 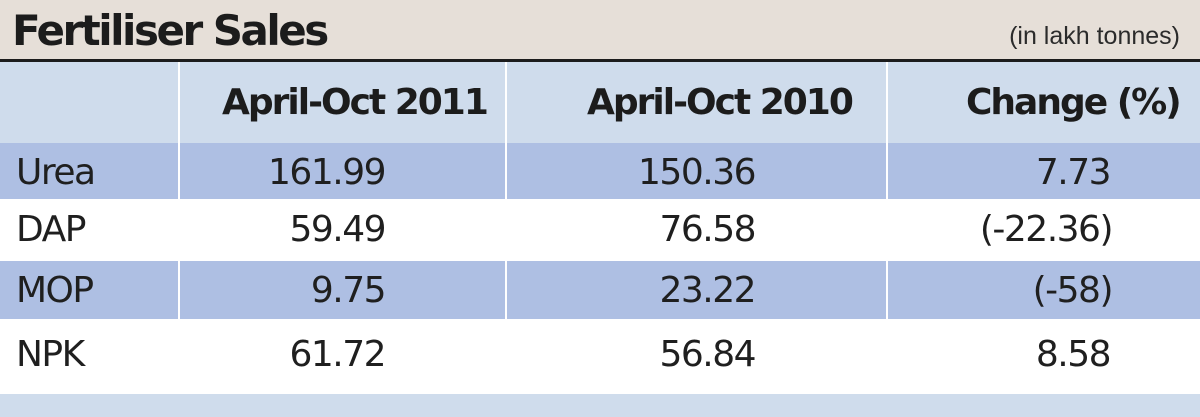 I want to click on unit-note: (in lakh tonnes), so click(x=1094, y=36).